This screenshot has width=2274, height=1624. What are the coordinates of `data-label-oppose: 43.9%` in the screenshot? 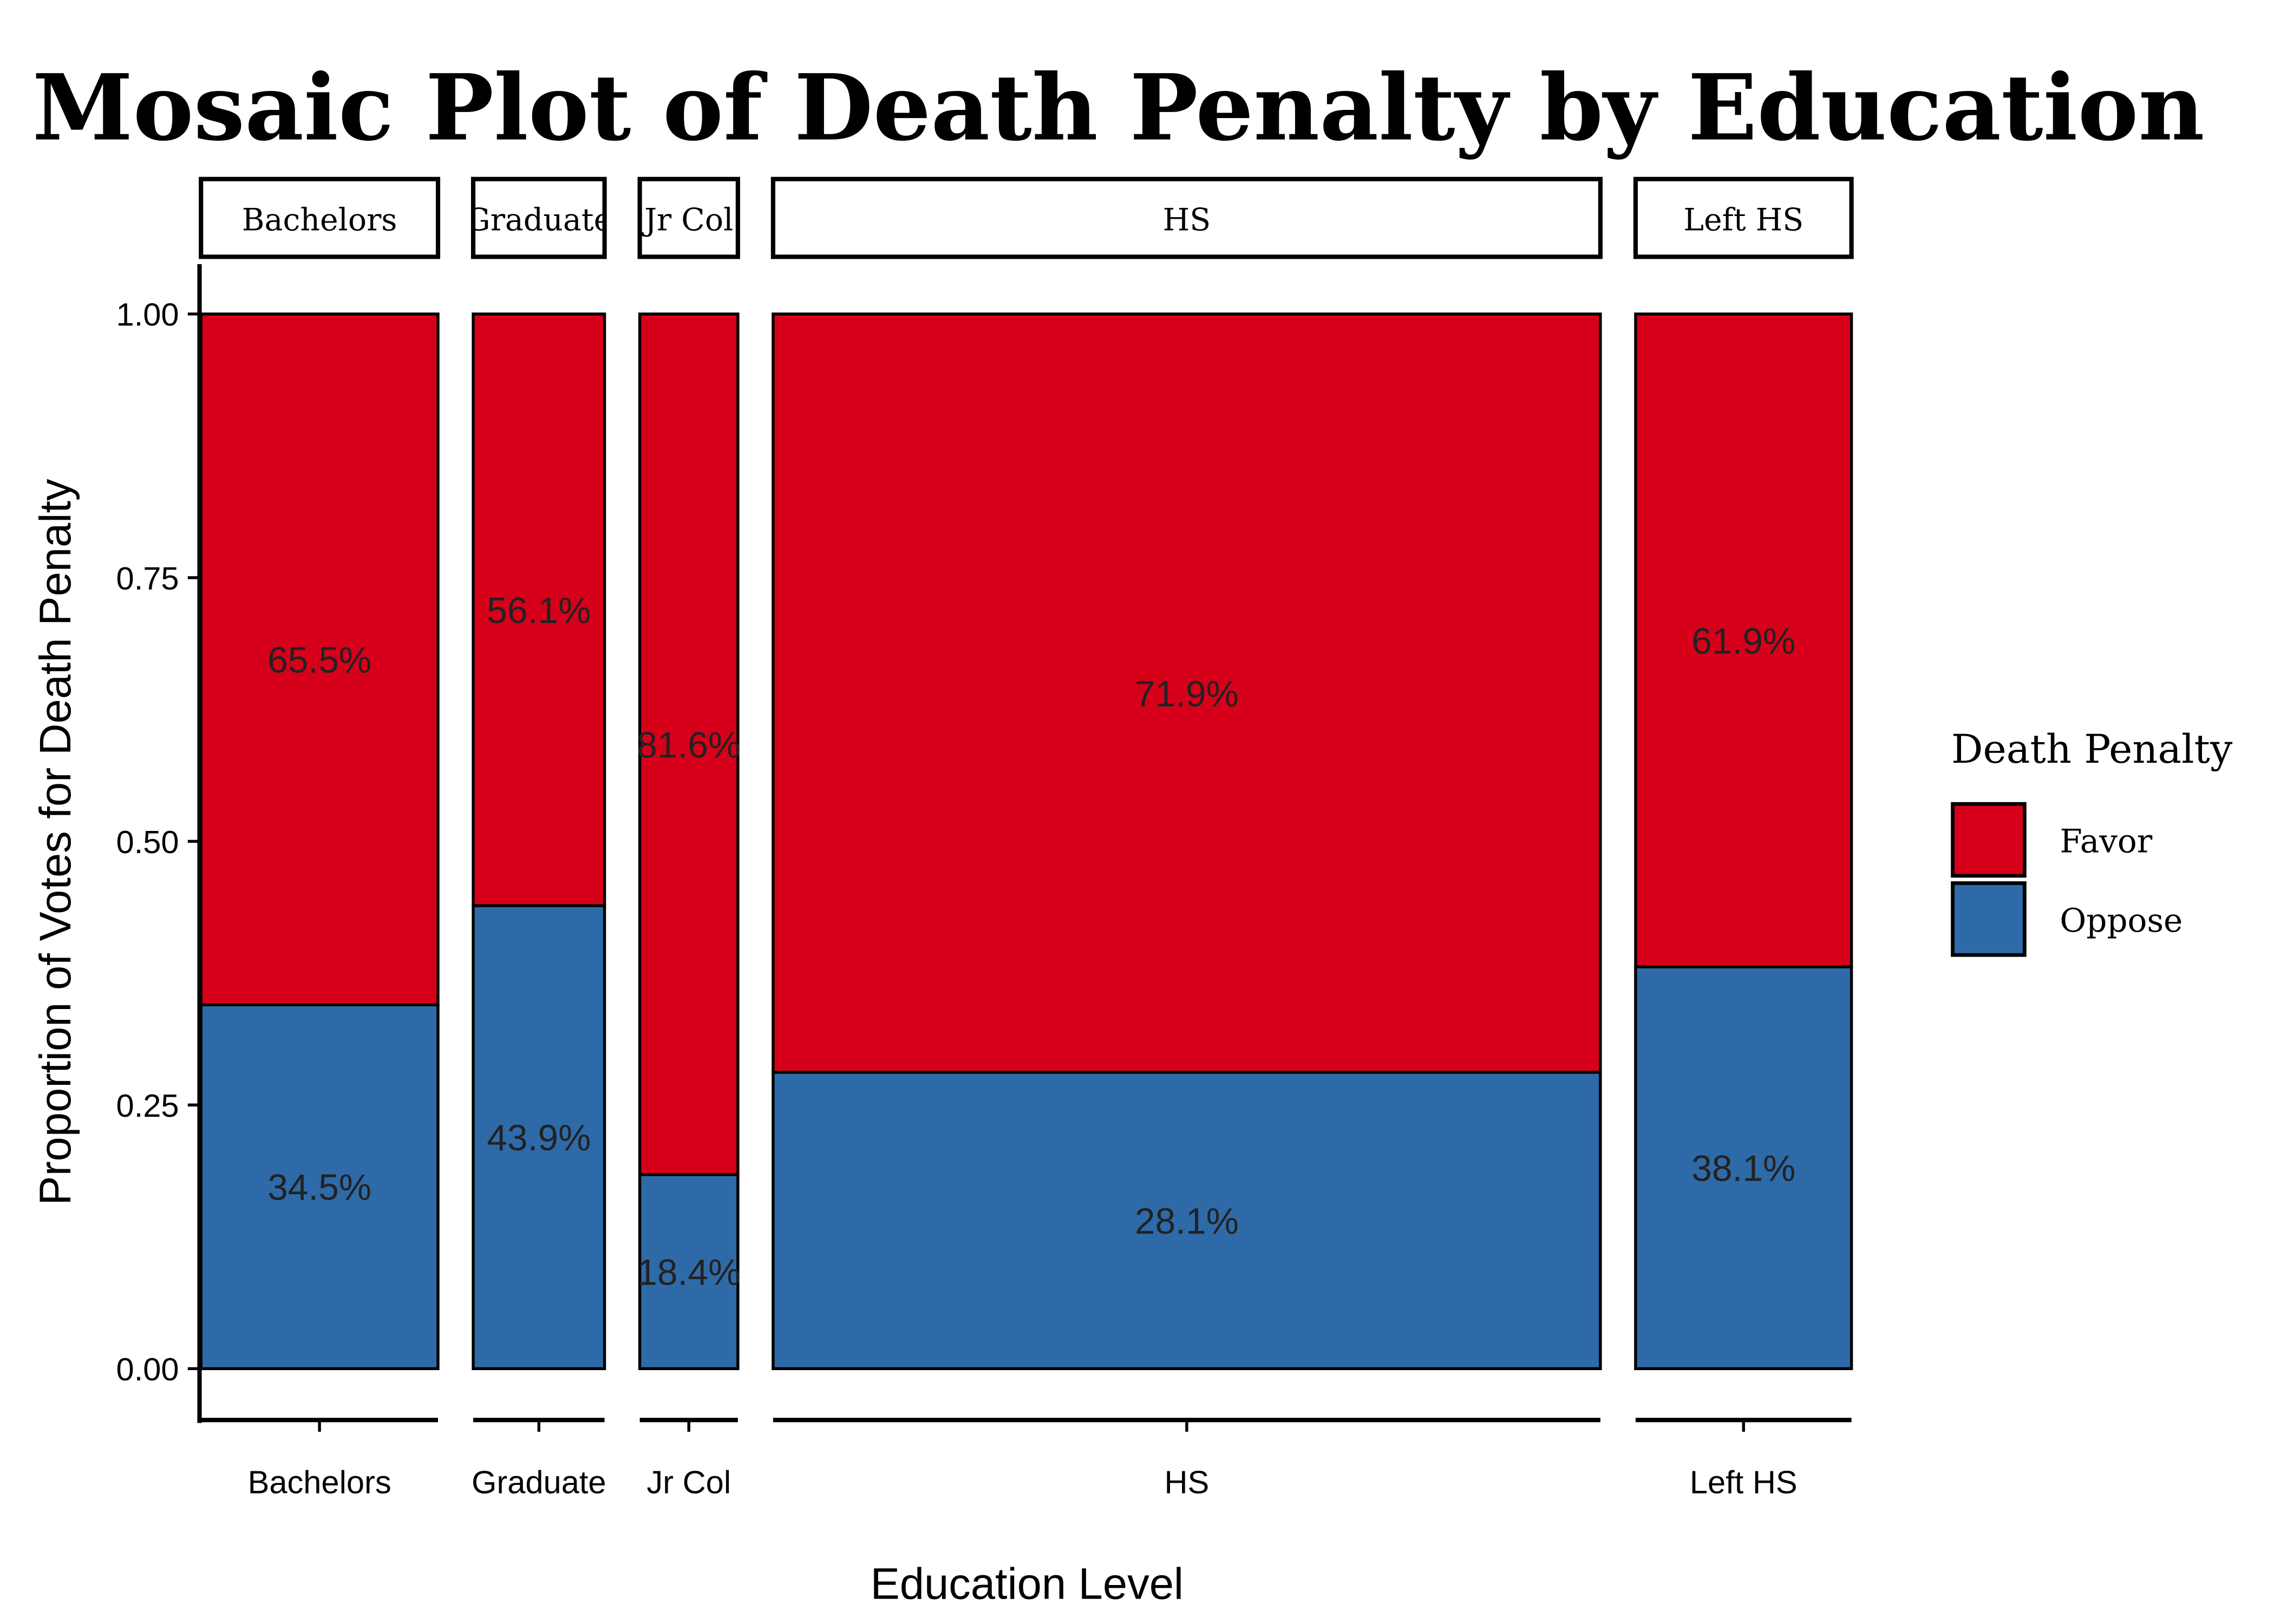 It's located at (539, 1138).